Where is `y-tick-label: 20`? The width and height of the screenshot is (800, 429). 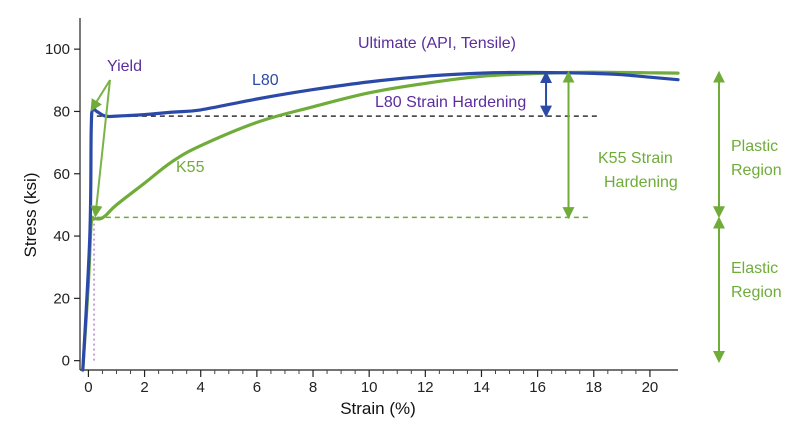 y-tick-label: 20 is located at coordinates (61, 298).